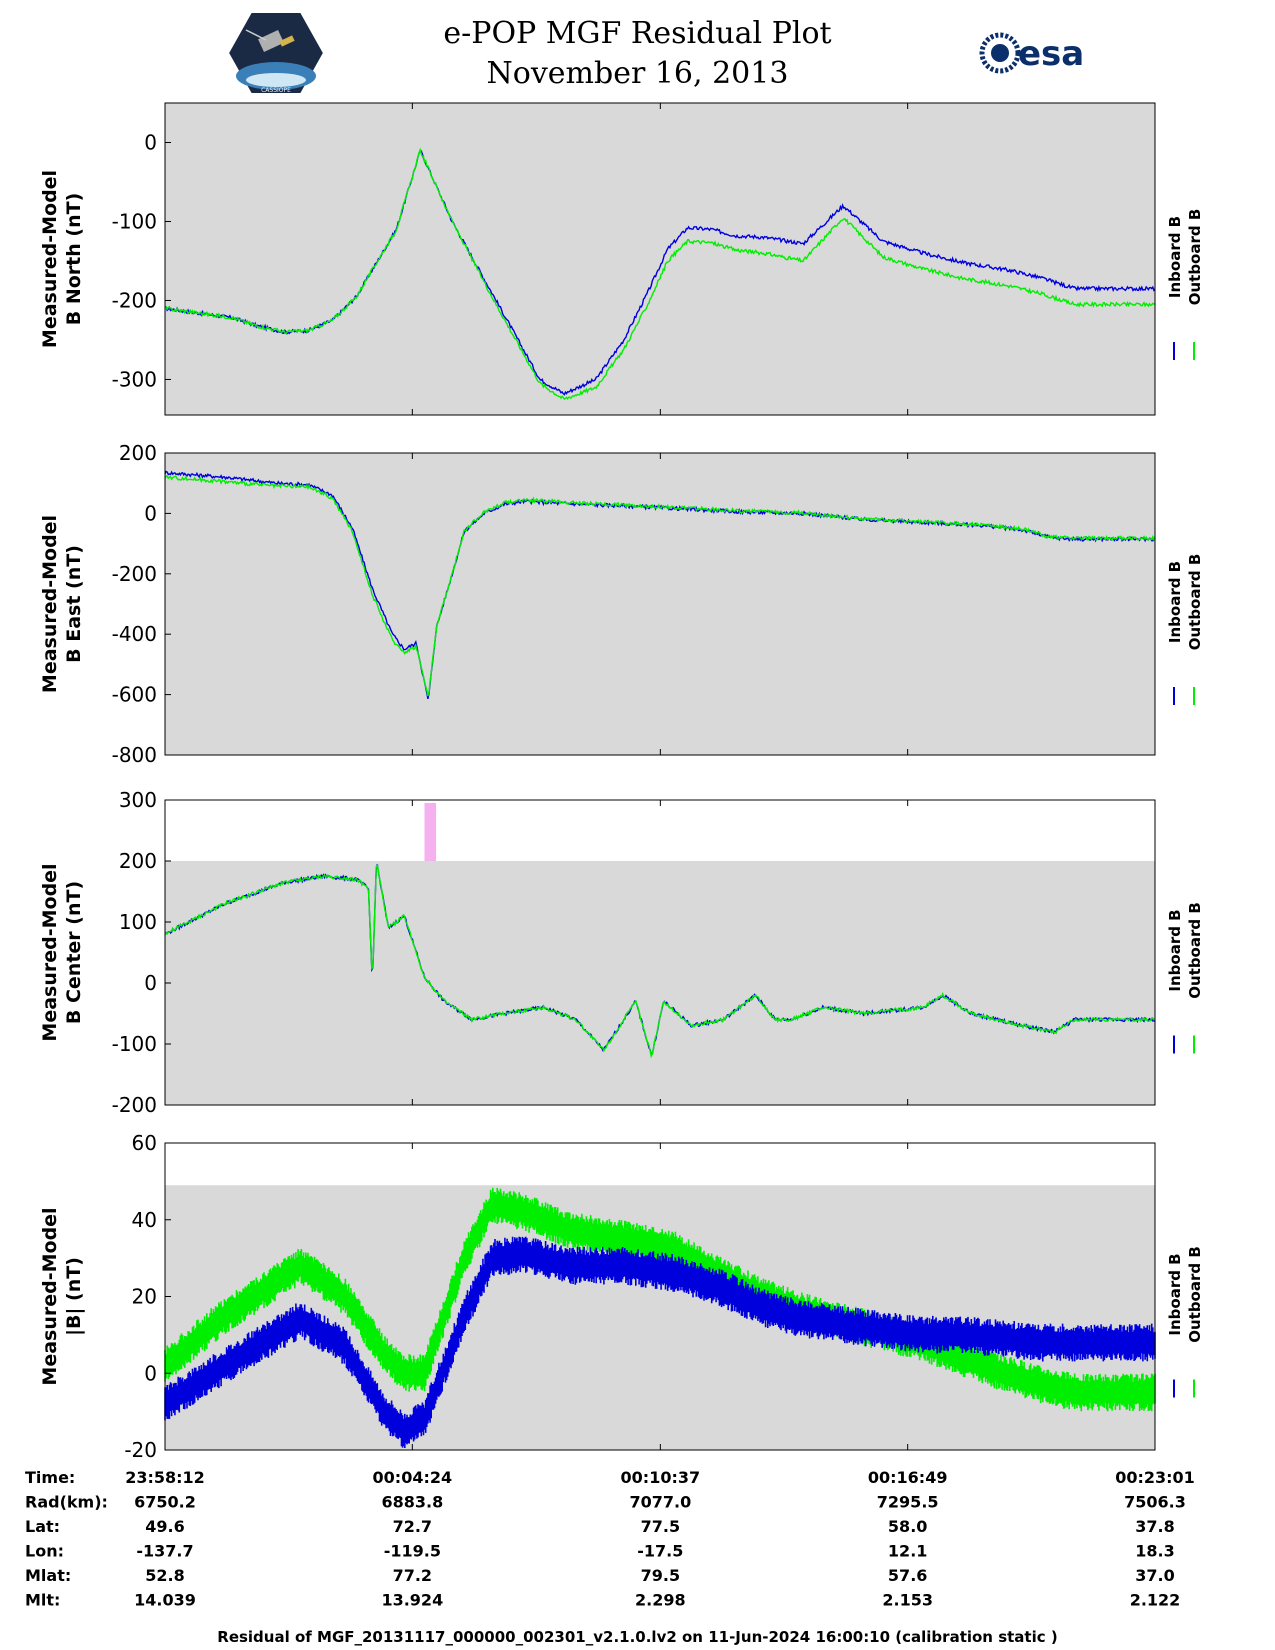  I want to click on y-tick-label: -20, so click(140, 1450).